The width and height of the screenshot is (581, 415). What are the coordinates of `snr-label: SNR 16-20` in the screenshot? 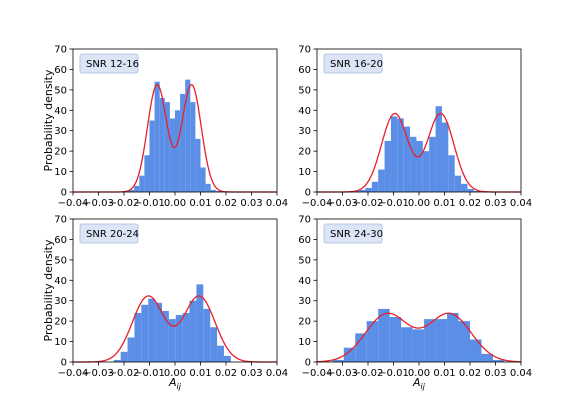 It's located at (353, 63).